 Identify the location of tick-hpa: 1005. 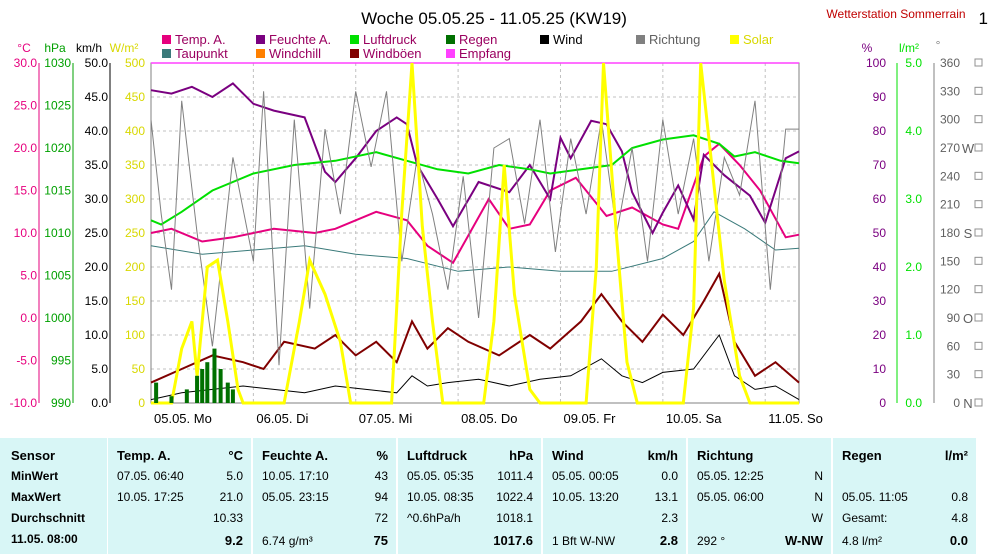
(57, 276).